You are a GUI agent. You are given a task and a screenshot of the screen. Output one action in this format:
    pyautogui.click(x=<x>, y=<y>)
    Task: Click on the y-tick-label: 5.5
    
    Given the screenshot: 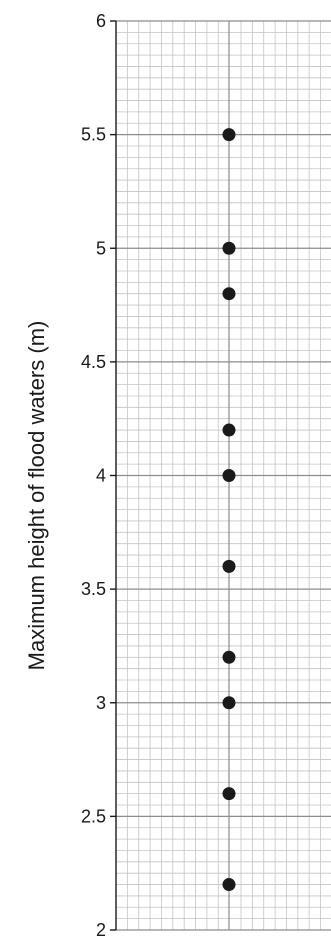 What is the action you would take?
    pyautogui.click(x=93, y=135)
    